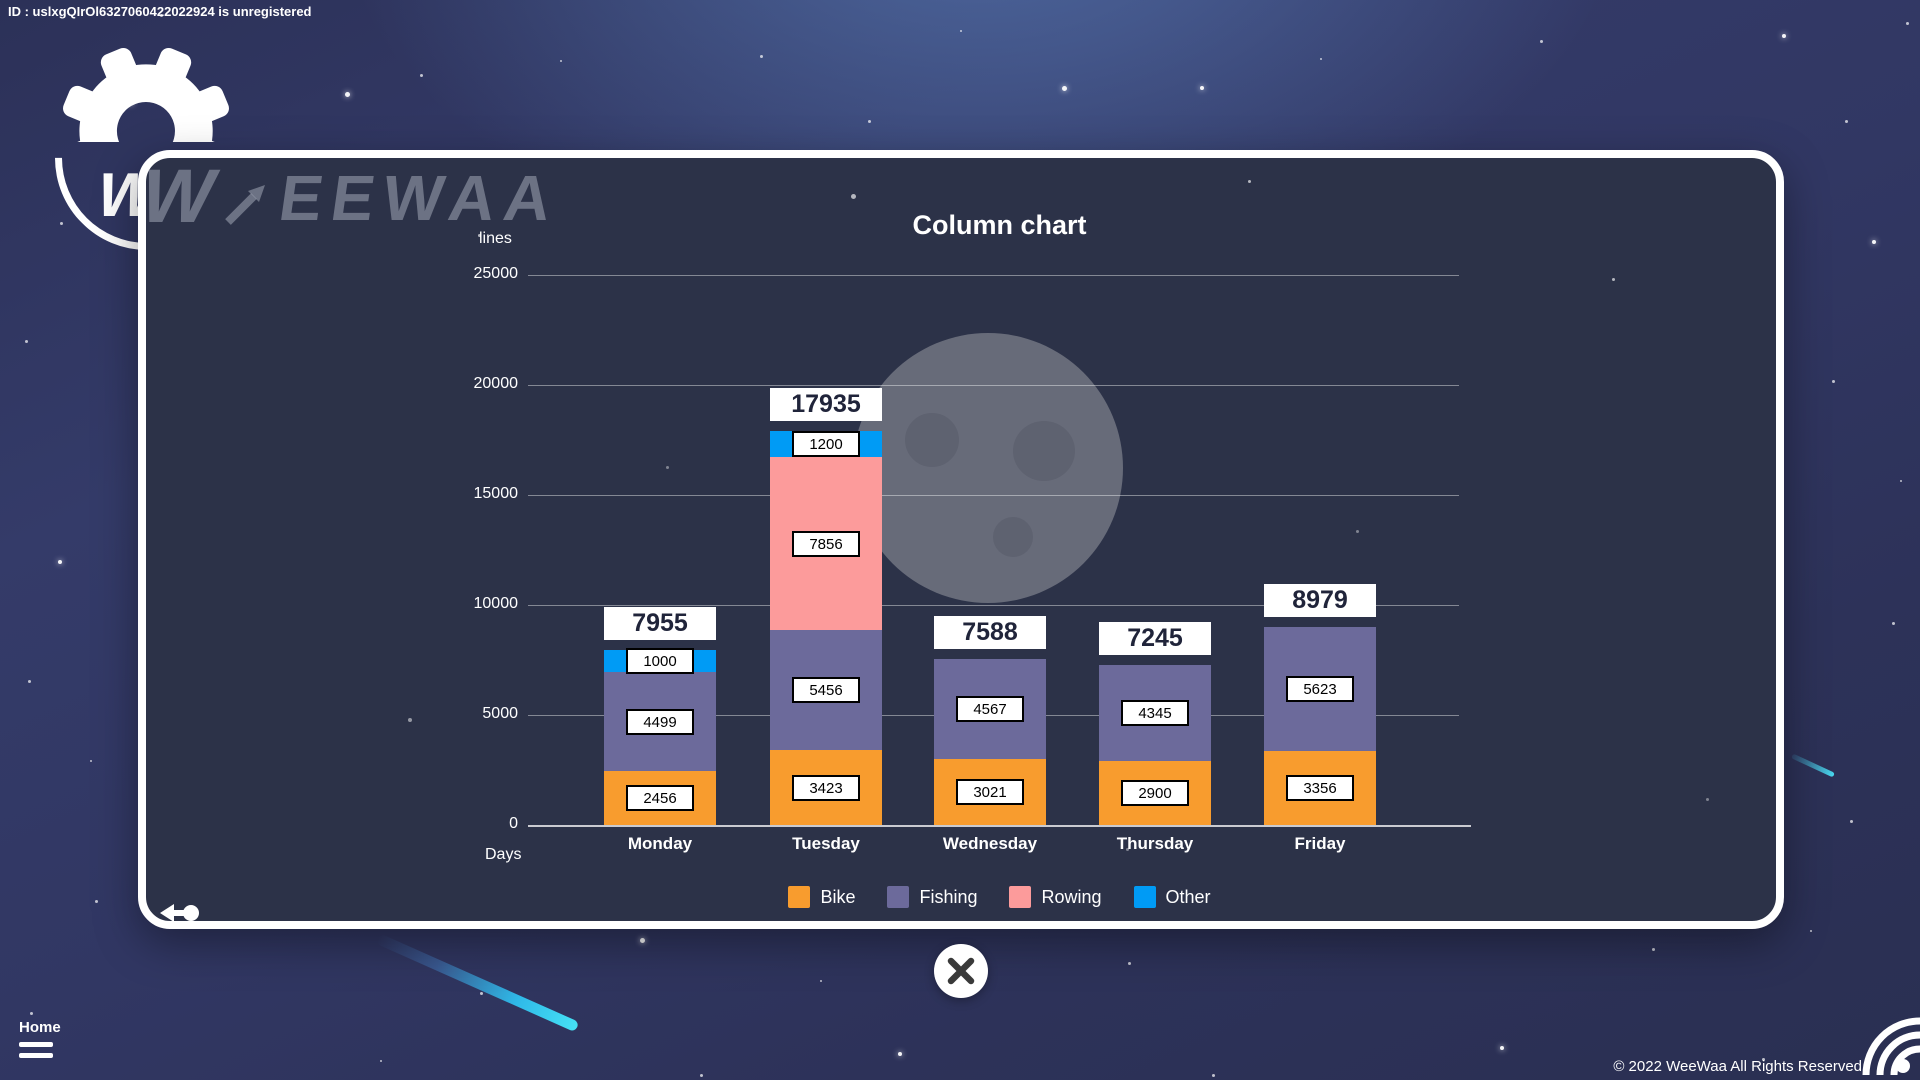 The width and height of the screenshot is (1920, 1080). Describe the element at coordinates (826, 843) in the screenshot. I see `x-tick-tuesday: Tuesday` at that location.